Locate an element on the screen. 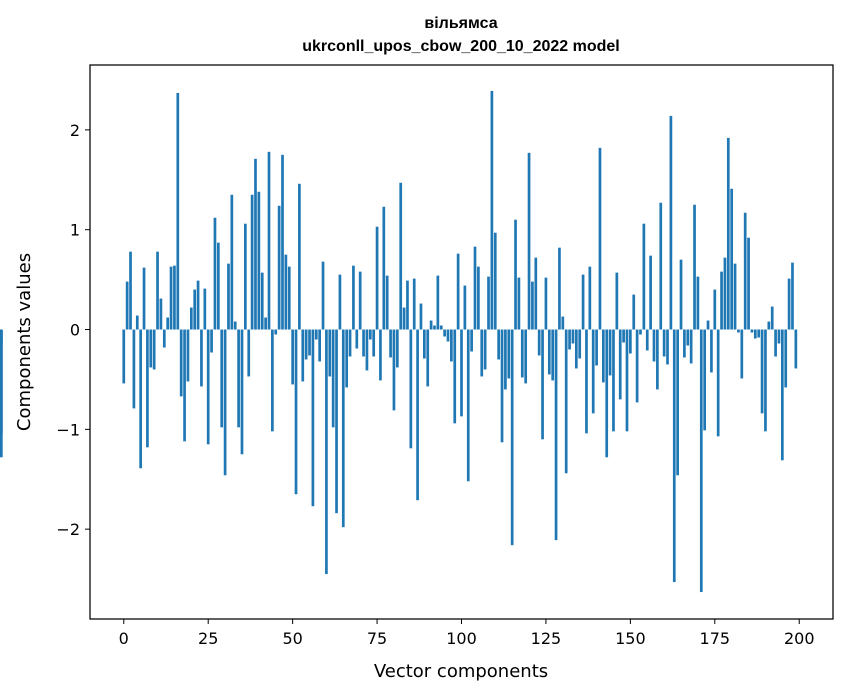 This screenshot has height=696, width=847. y-axis-ticks: −2 −1 0 1 2 is located at coordinates (73, 330).